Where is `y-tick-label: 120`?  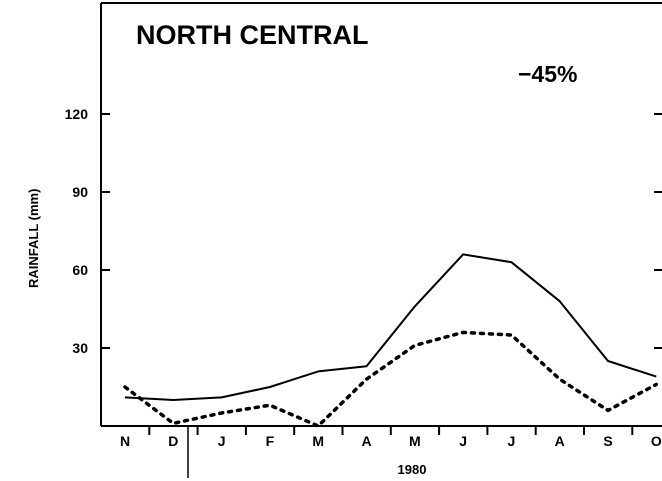
y-tick-label: 120 is located at coordinates (77, 114).